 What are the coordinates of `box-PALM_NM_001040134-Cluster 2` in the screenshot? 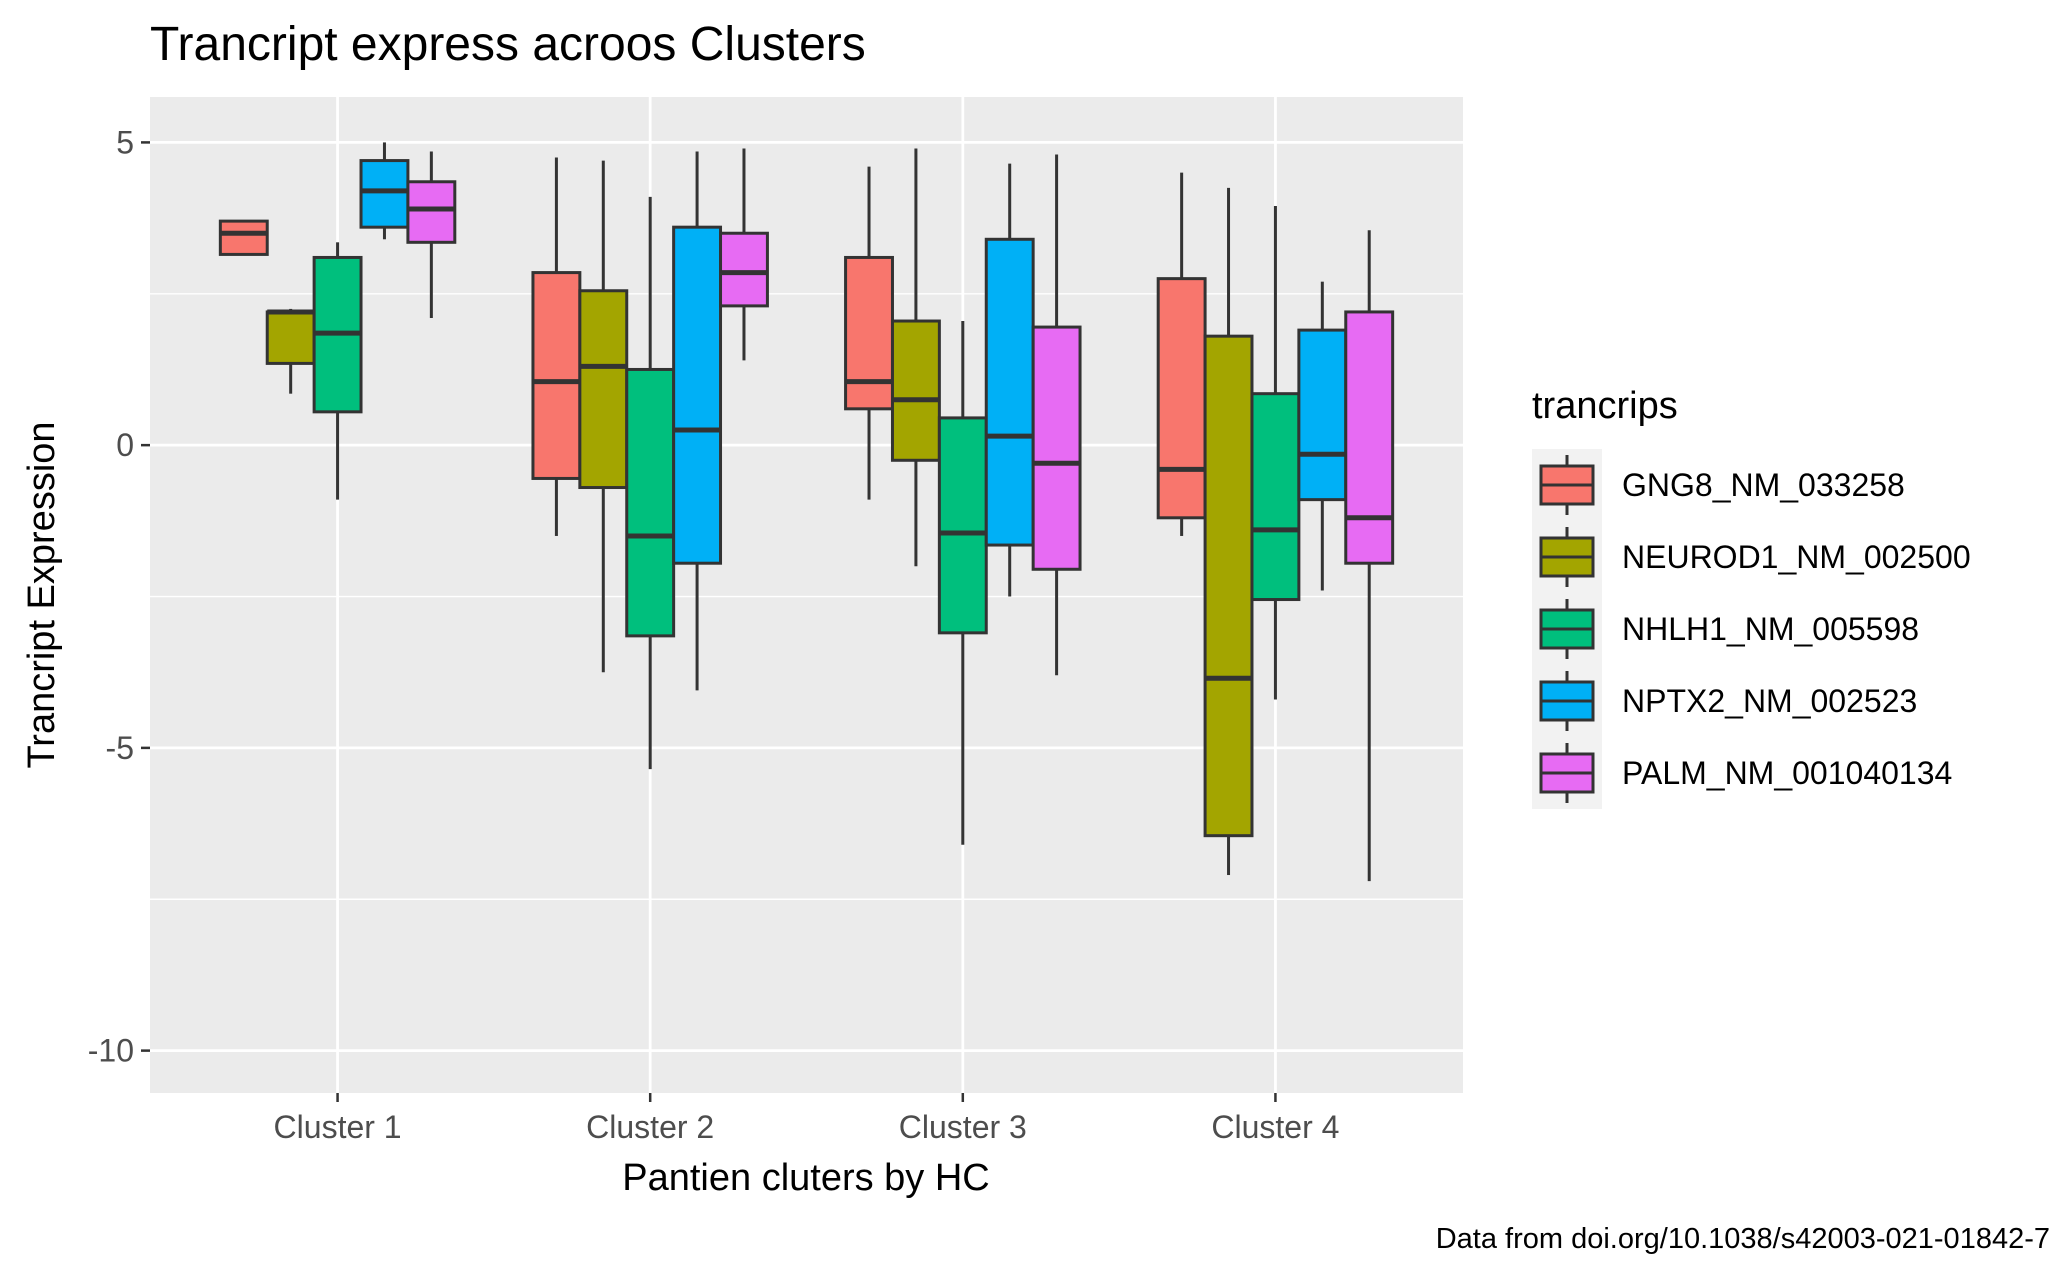 It's located at (744, 254).